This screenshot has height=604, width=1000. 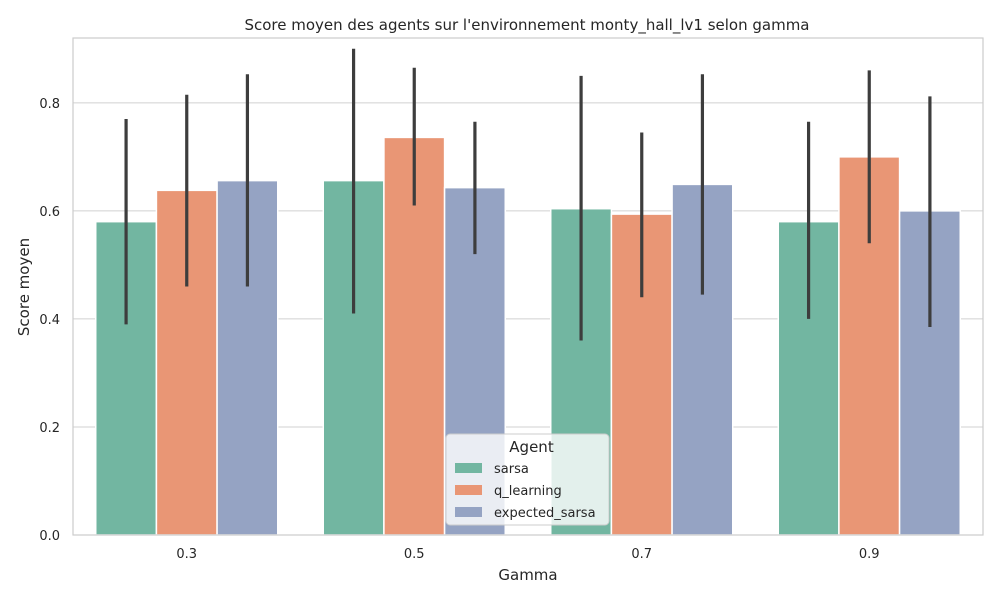 I want to click on y-tick-label: 0.8, so click(x=49, y=104).